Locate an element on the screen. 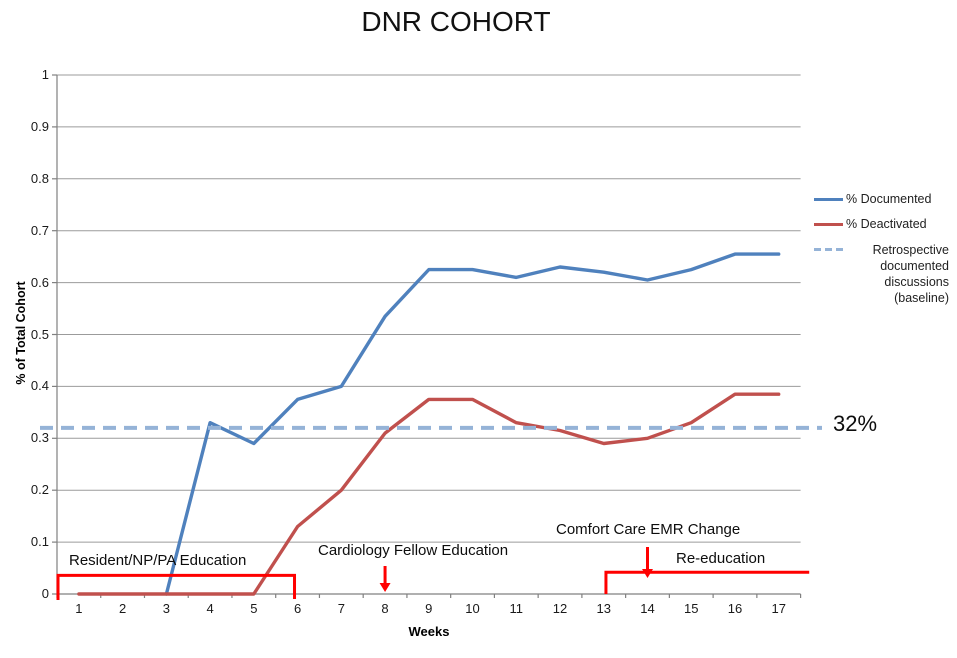  x-axis-title: Weeks is located at coordinates (429, 631).